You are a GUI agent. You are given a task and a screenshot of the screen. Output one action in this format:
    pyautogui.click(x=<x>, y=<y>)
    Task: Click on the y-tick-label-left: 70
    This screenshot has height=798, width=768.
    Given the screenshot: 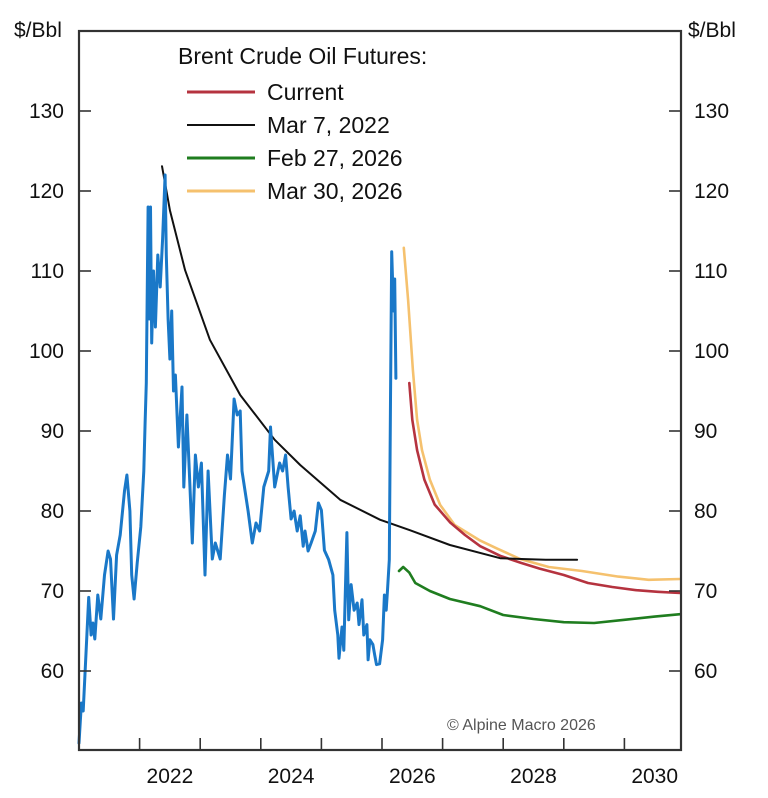 What is the action you would take?
    pyautogui.click(x=52, y=591)
    